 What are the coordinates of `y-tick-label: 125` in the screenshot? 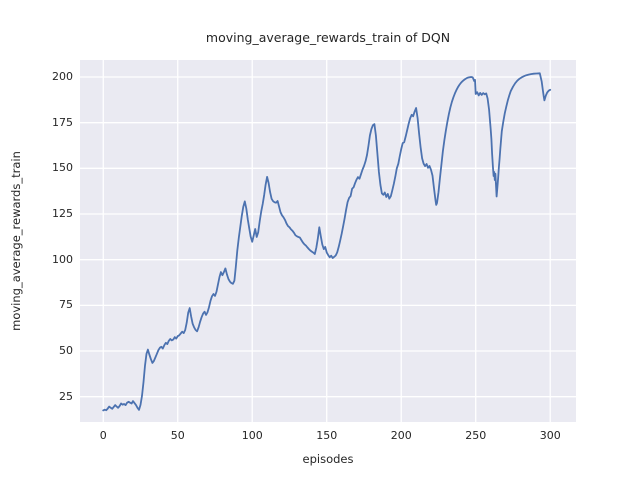 It's located at (62, 213).